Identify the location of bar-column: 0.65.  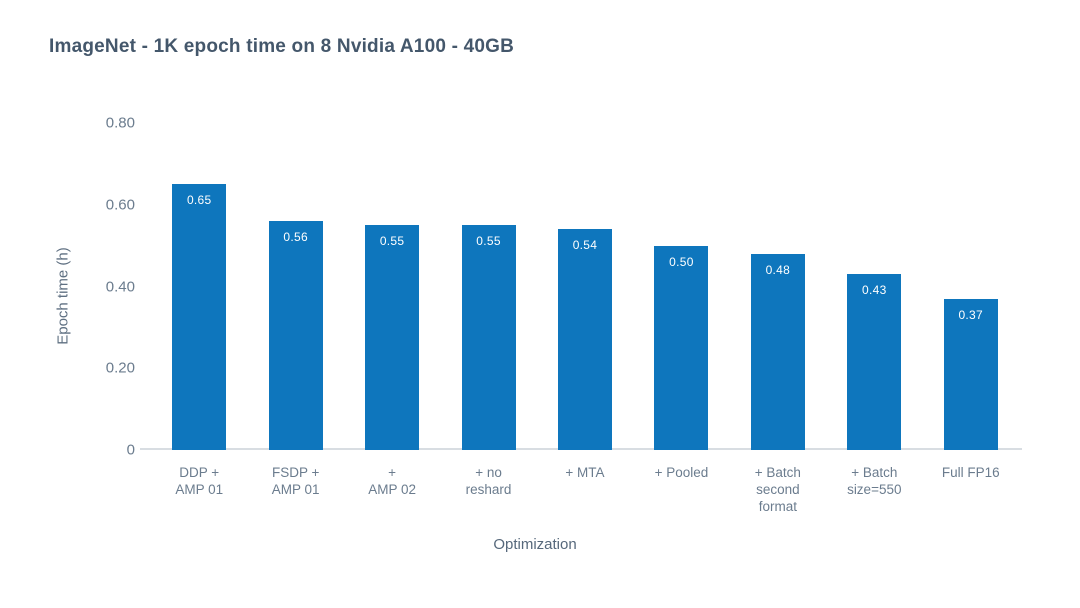
(199, 286).